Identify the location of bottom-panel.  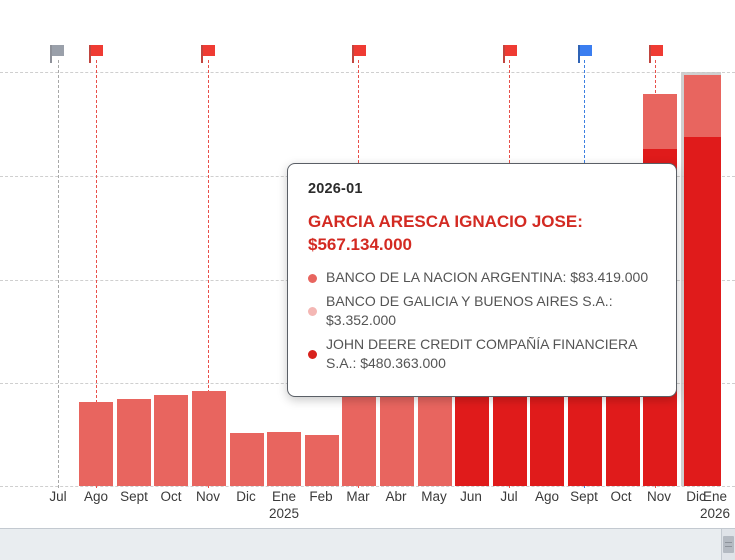
(367, 544).